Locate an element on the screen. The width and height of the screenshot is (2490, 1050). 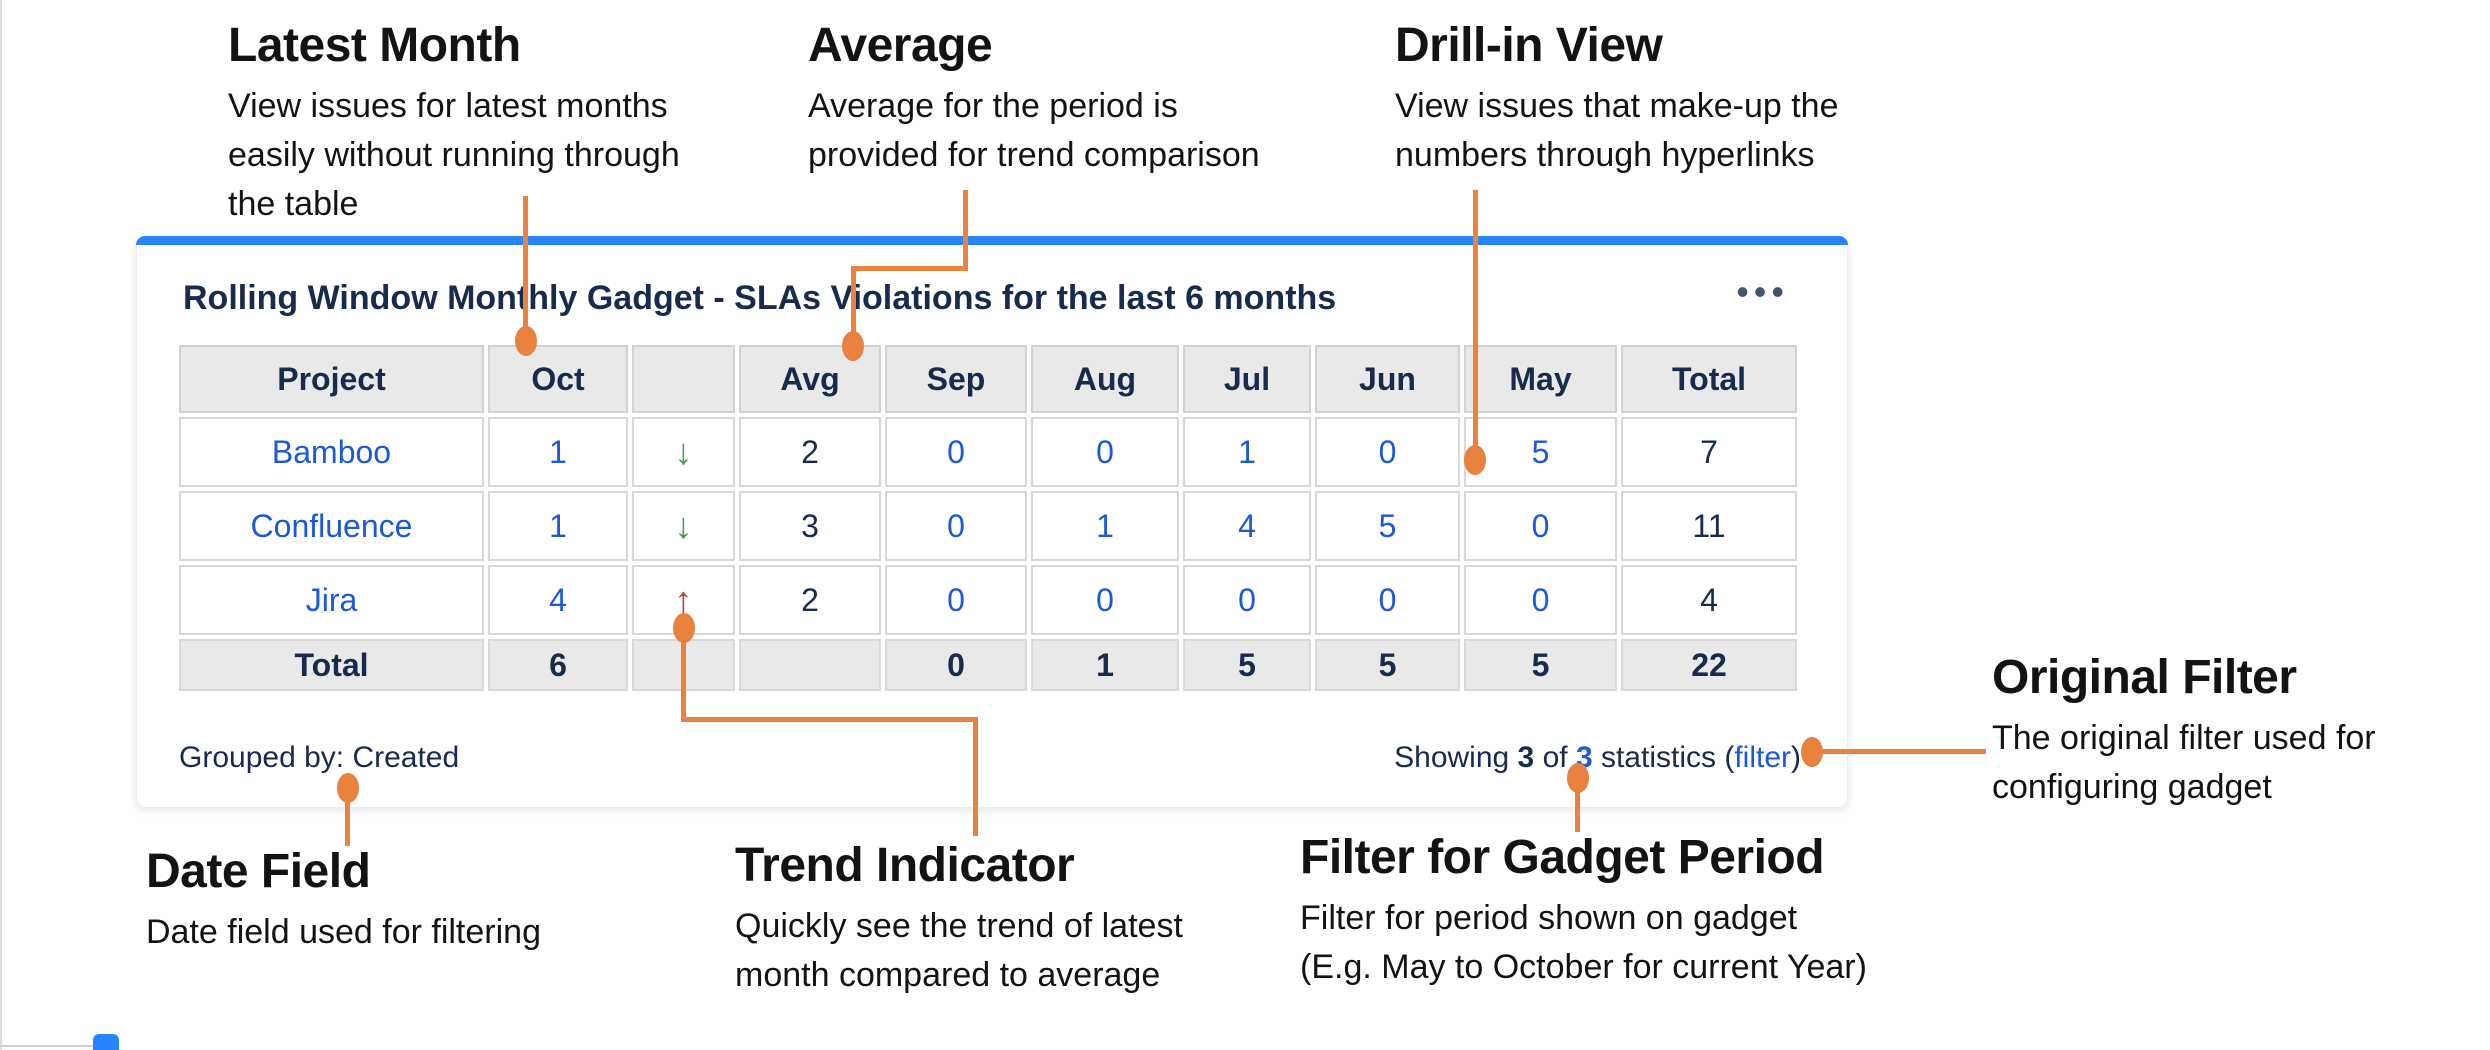
annotation-title: Drill-in View is located at coordinates (1529, 45).